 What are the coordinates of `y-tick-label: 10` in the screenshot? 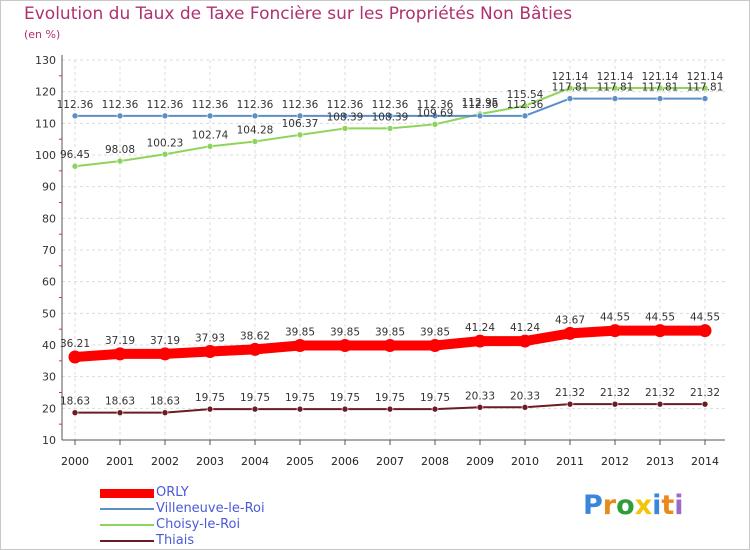 It's located at (49, 440).